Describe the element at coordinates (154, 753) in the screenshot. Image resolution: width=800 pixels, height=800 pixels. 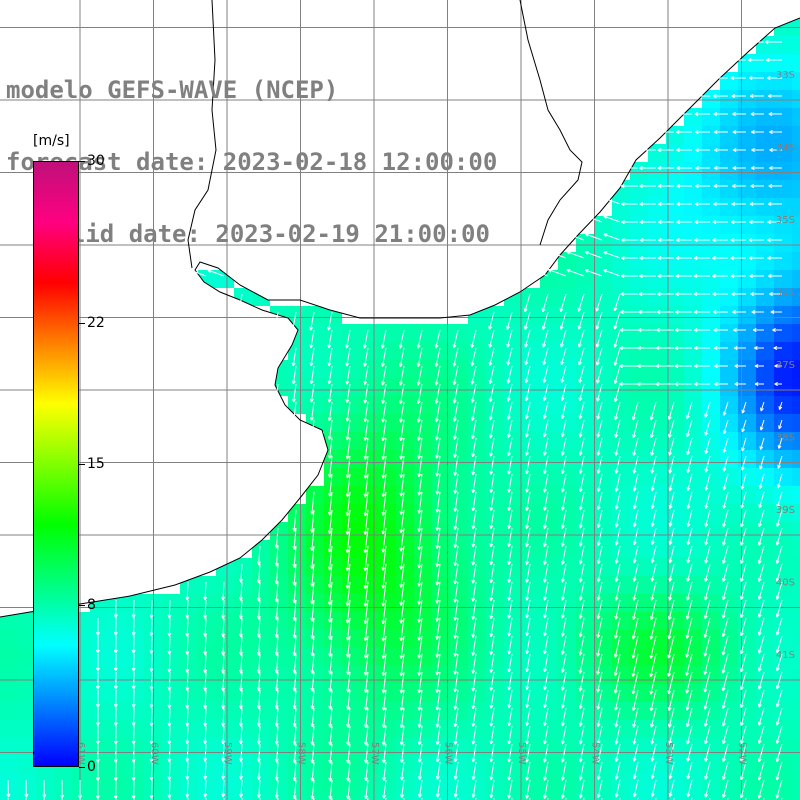
I see `longitude-label: 60W` at that location.